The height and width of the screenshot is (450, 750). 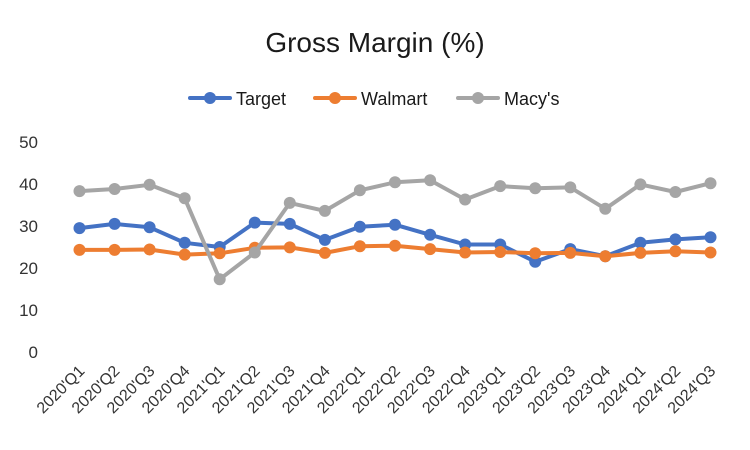 I want to click on y-tick-label: 40, so click(x=28, y=184).